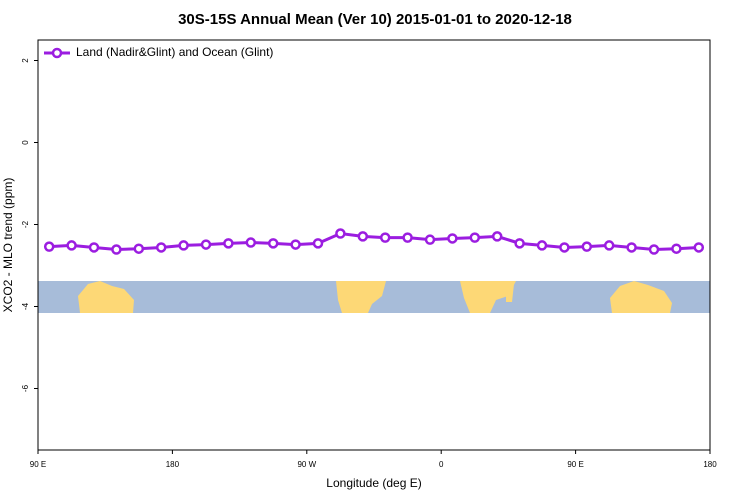 This screenshot has width=750, height=500. Describe the element at coordinates (25, 142) in the screenshot. I see `y-tick-label: 0` at that location.